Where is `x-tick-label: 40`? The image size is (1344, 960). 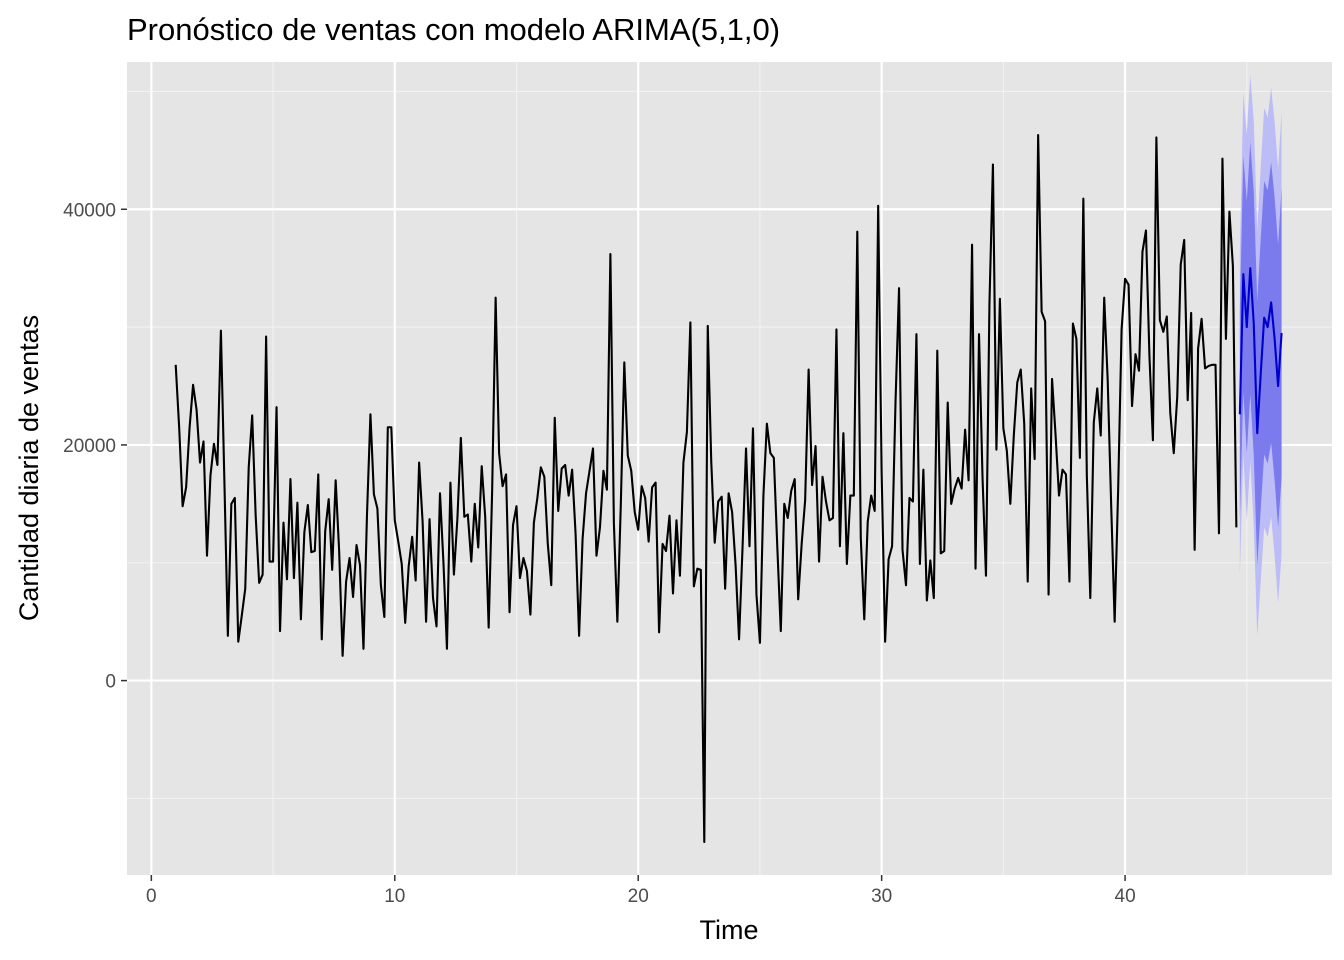 x-tick-label: 40 is located at coordinates (1125, 896).